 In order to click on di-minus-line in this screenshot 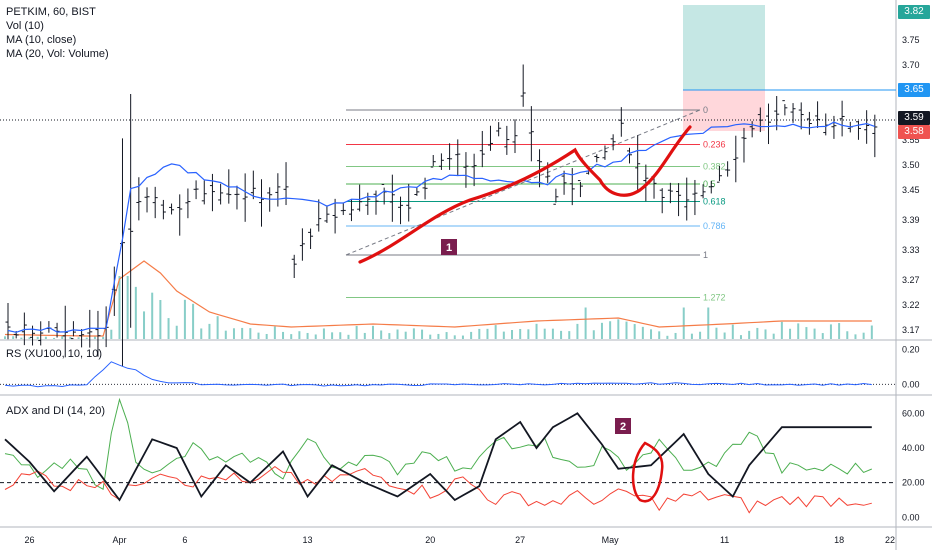, I will do `click(438, 489)`.